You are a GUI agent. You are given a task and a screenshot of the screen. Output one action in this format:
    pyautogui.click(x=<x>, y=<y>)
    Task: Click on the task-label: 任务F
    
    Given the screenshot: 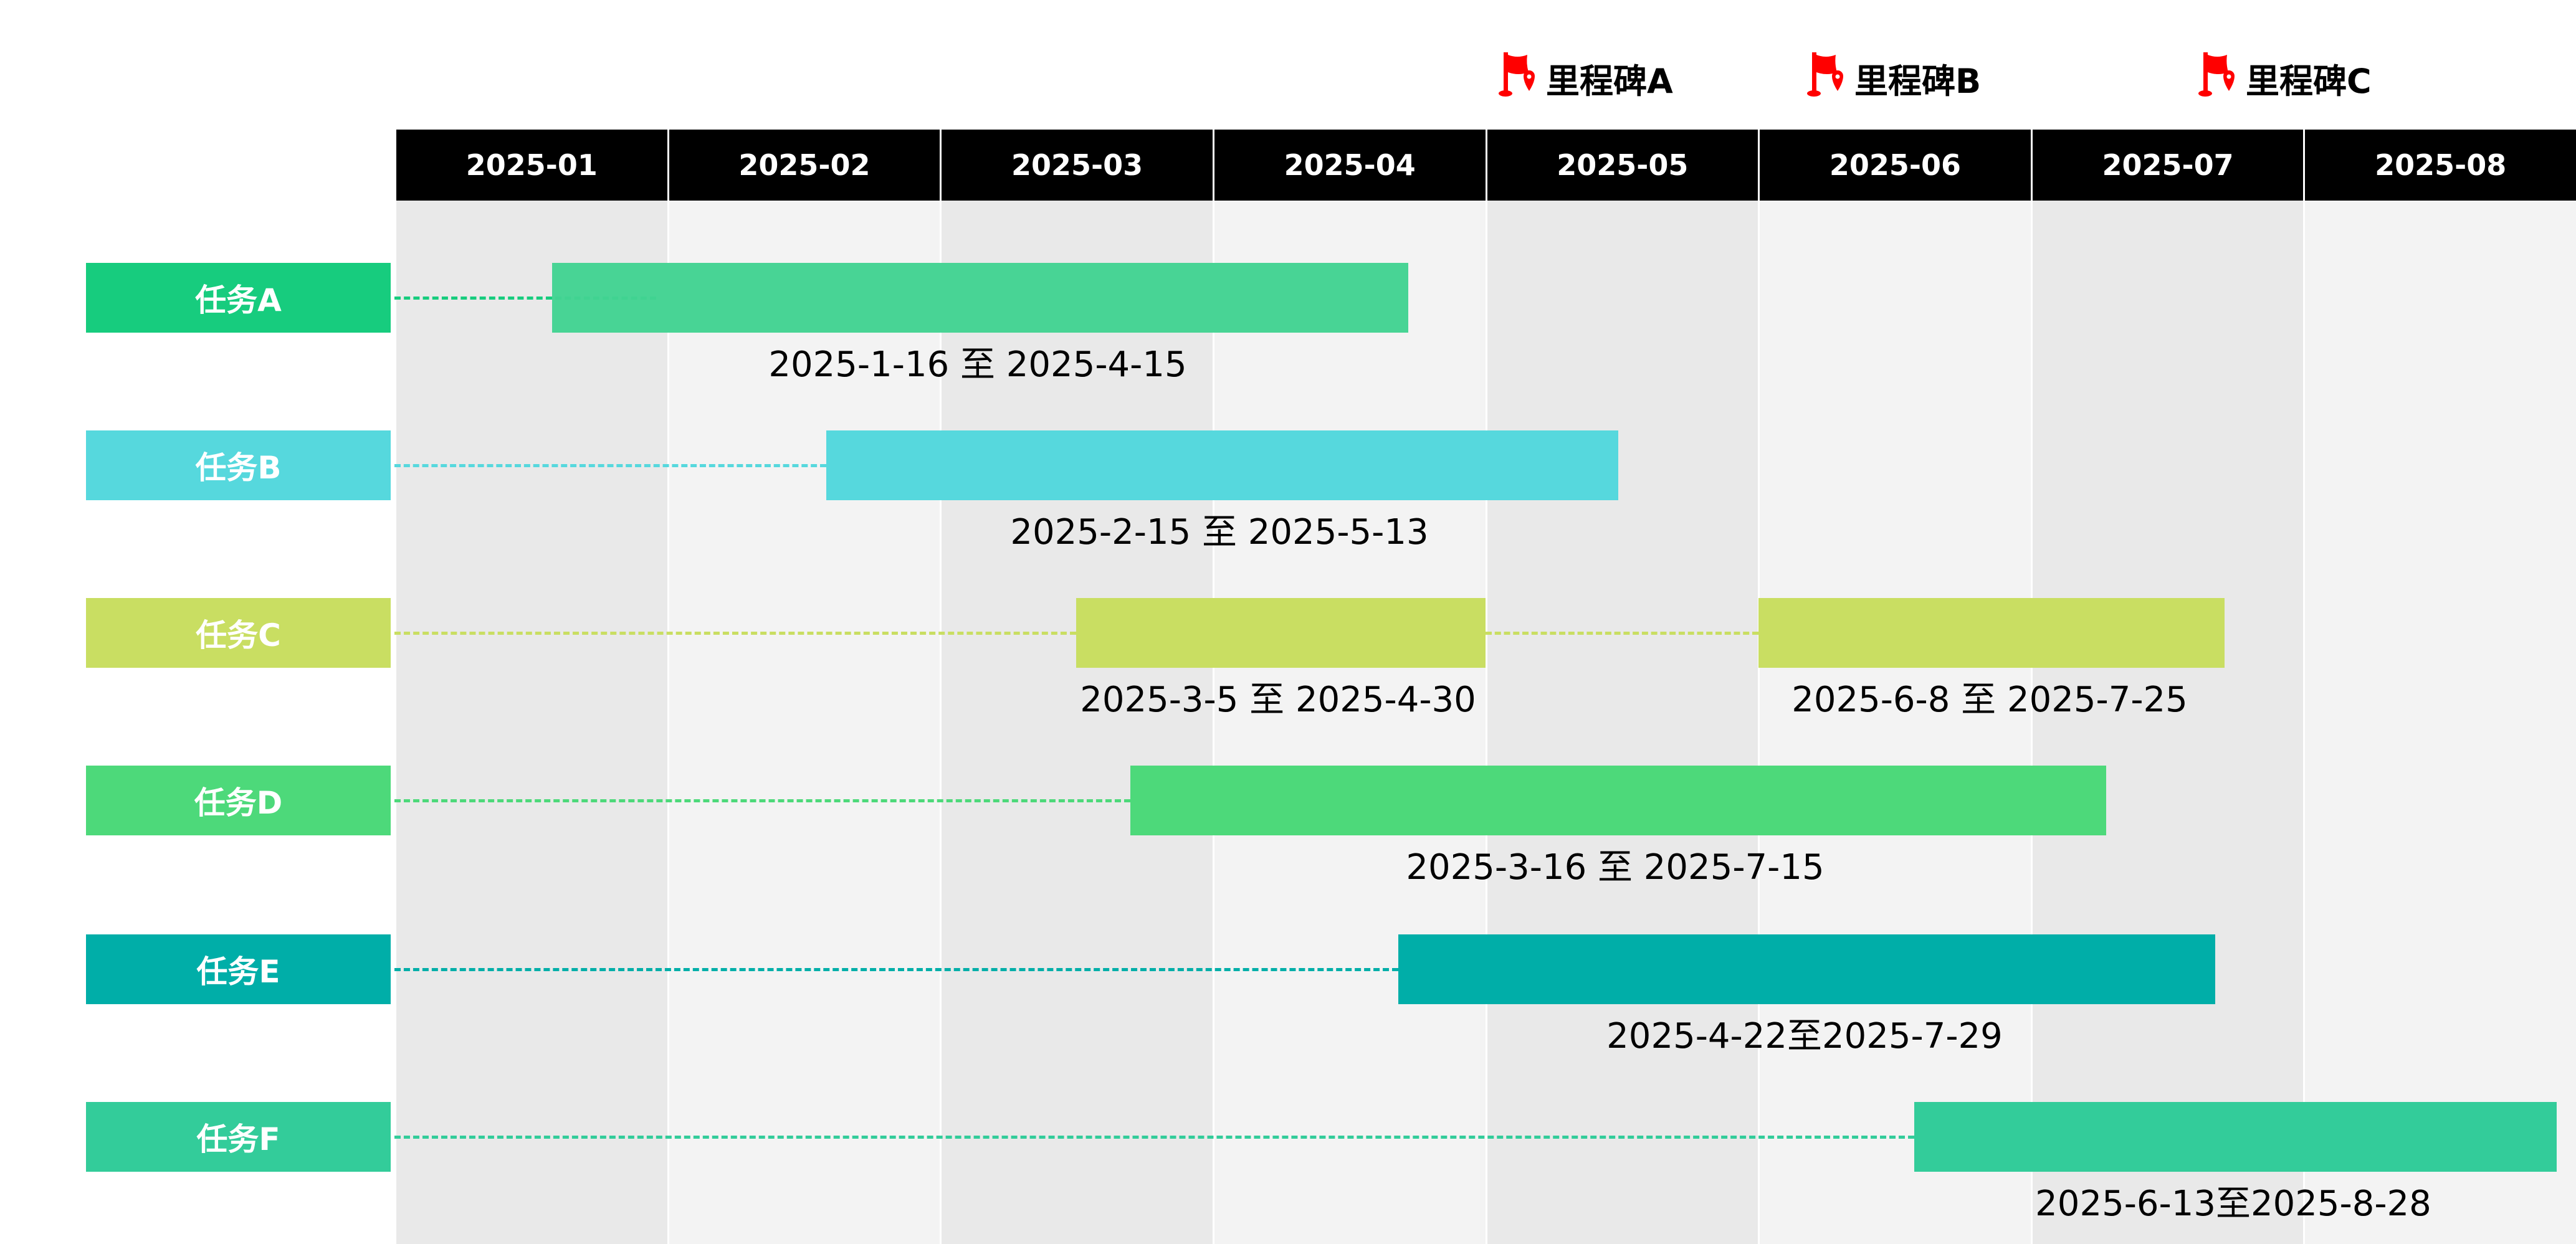 What is the action you would take?
    pyautogui.click(x=238, y=1137)
    